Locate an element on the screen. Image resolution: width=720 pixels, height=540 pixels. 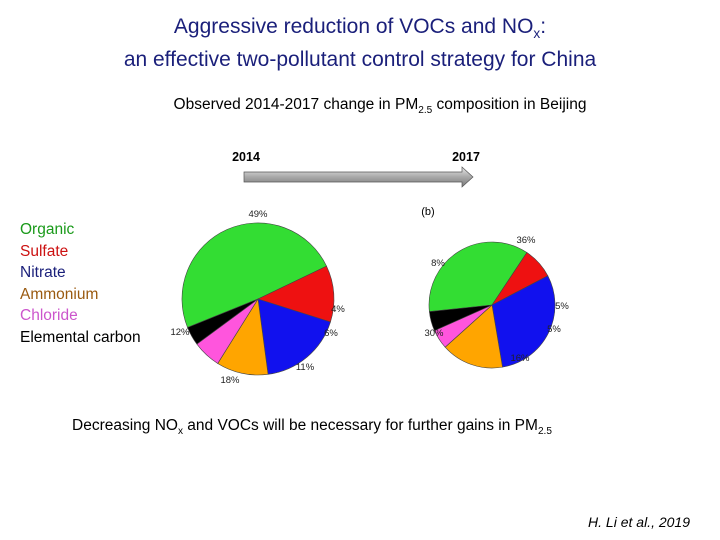
pie-2014-label-sulfate: 12% is located at coordinates (180, 332).